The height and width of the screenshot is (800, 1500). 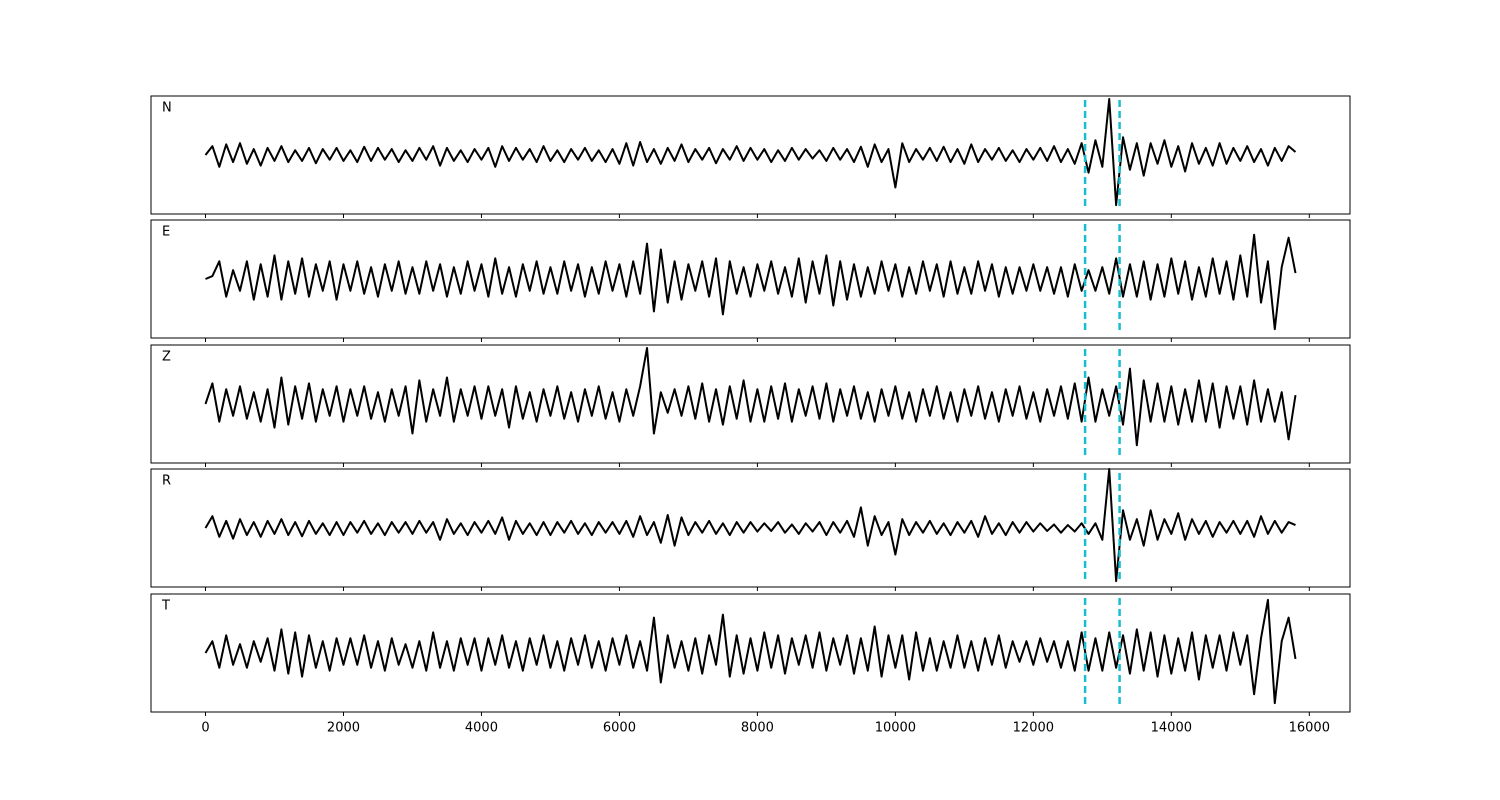 What do you see at coordinates (205, 728) in the screenshot?
I see `x-tick-label: 0` at bounding box center [205, 728].